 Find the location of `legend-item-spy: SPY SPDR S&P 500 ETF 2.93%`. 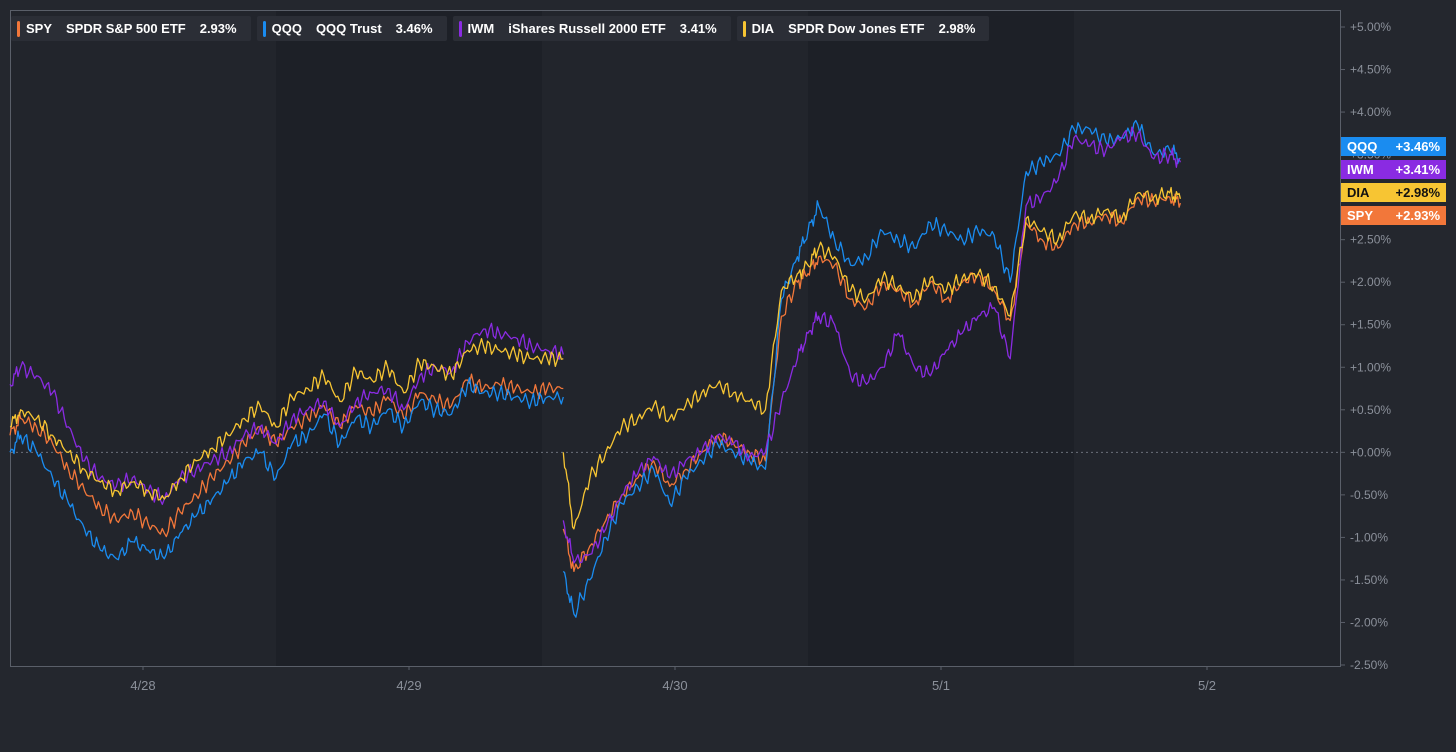

legend-item-spy: SPY SPDR S&P 500 ETF 2.93% is located at coordinates (131, 28).